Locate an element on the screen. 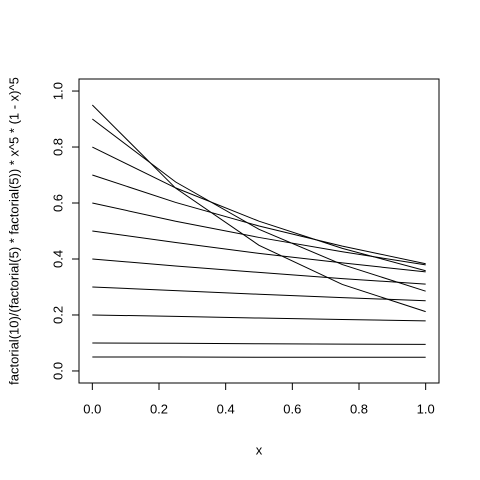 The width and height of the screenshot is (480, 480). x-tick-label: 0.4 is located at coordinates (226, 408).